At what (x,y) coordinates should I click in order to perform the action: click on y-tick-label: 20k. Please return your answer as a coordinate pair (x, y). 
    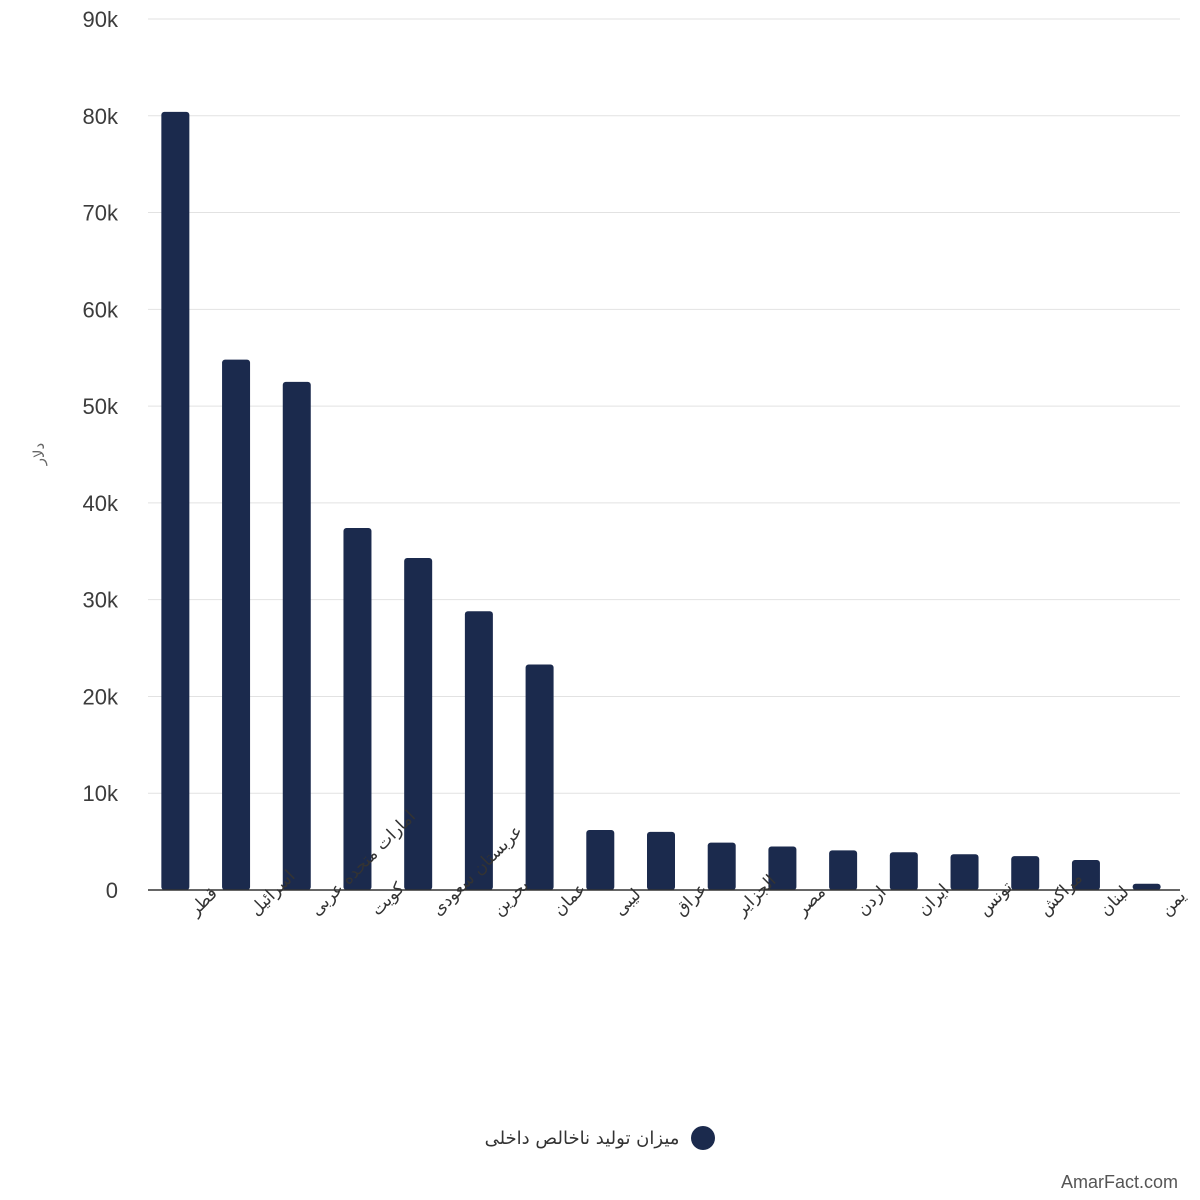
    Looking at the image, I should click on (101, 696).